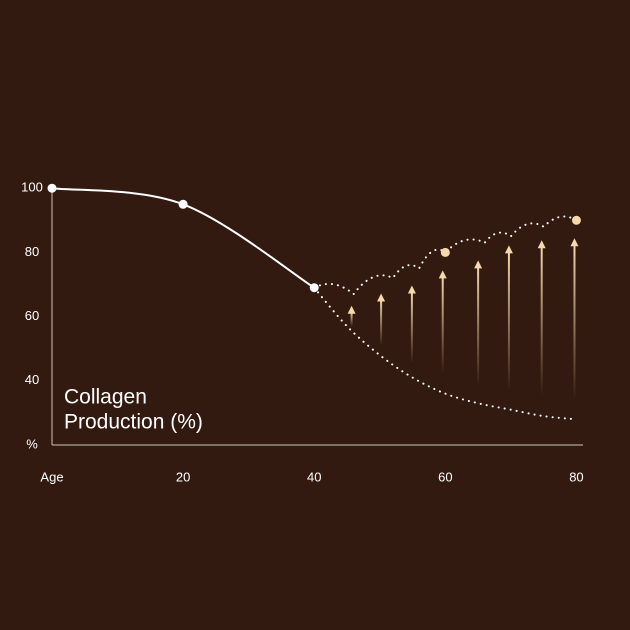 This screenshot has width=630, height=630. I want to click on x-tick-label: 60, so click(445, 476).